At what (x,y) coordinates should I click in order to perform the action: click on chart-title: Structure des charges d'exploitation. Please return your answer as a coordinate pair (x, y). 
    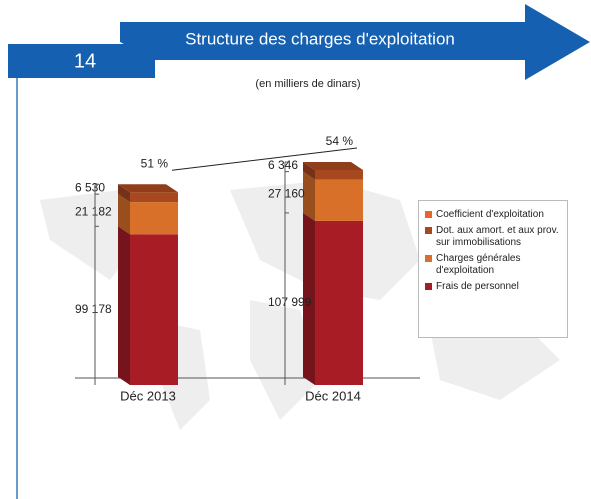
    Looking at the image, I should click on (320, 38).